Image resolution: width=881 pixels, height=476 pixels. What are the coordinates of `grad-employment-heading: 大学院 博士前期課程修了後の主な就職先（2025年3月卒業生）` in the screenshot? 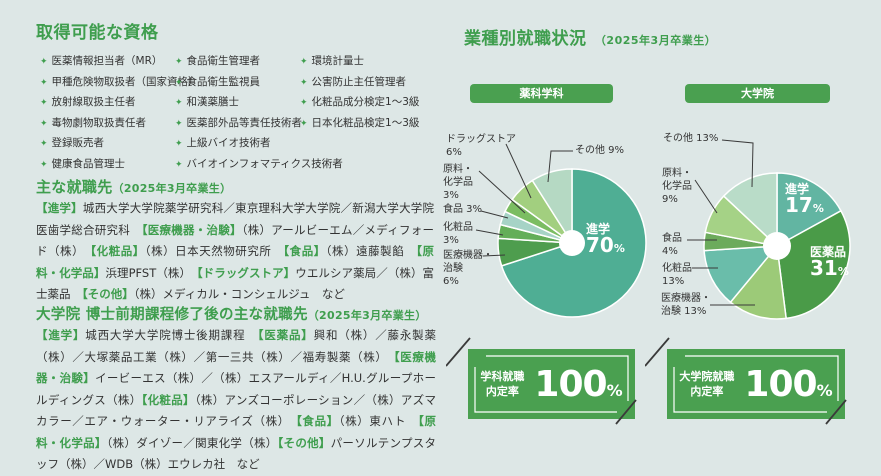 It's located at (231, 313).